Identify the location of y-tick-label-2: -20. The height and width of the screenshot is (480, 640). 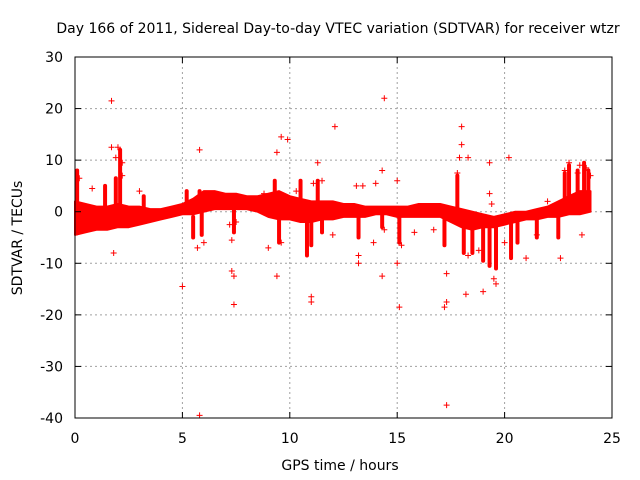
(51, 316).